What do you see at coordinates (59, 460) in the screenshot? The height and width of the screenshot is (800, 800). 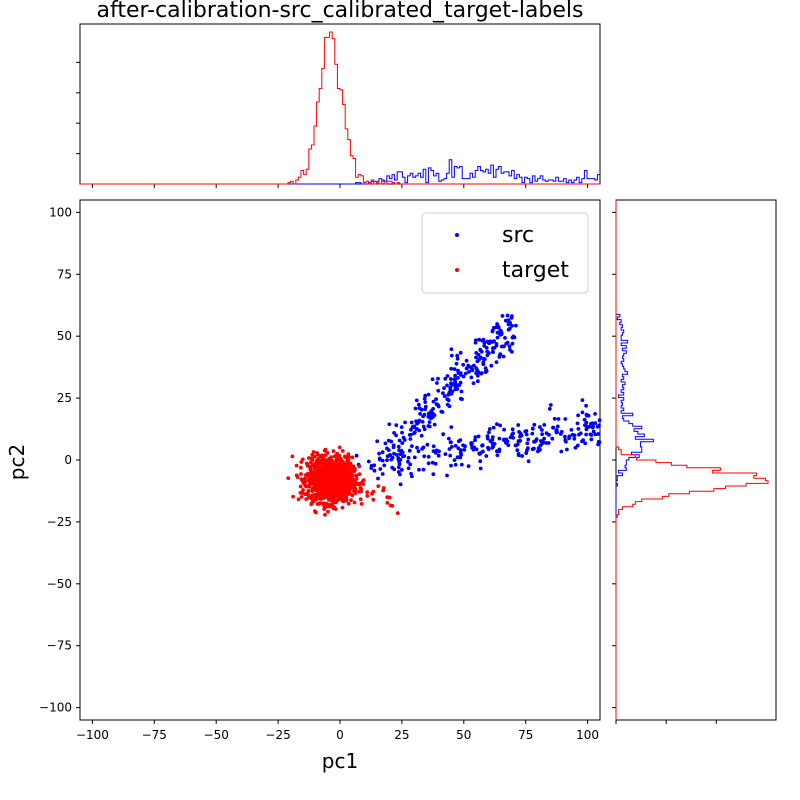 I see `y-axis-ticks: −100 −75 −50 −25 0 25 50 75 100` at bounding box center [59, 460].